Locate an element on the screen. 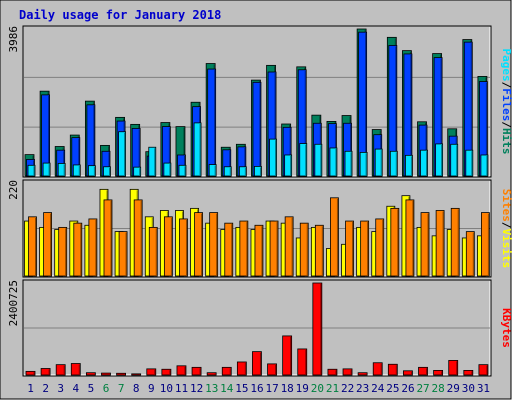 The width and height of the screenshot is (512, 404). x-tick-label: 21 is located at coordinates (332, 388).